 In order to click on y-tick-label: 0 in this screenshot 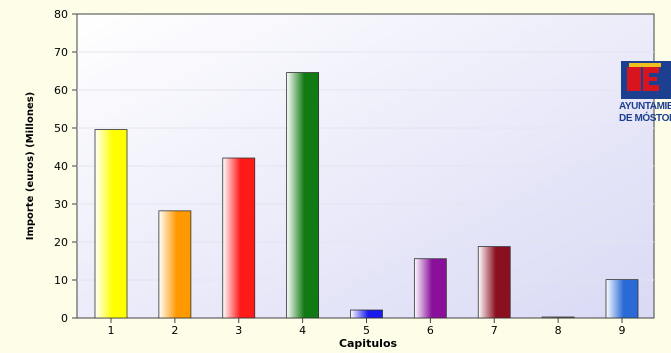, I will do `click(64, 318)`.